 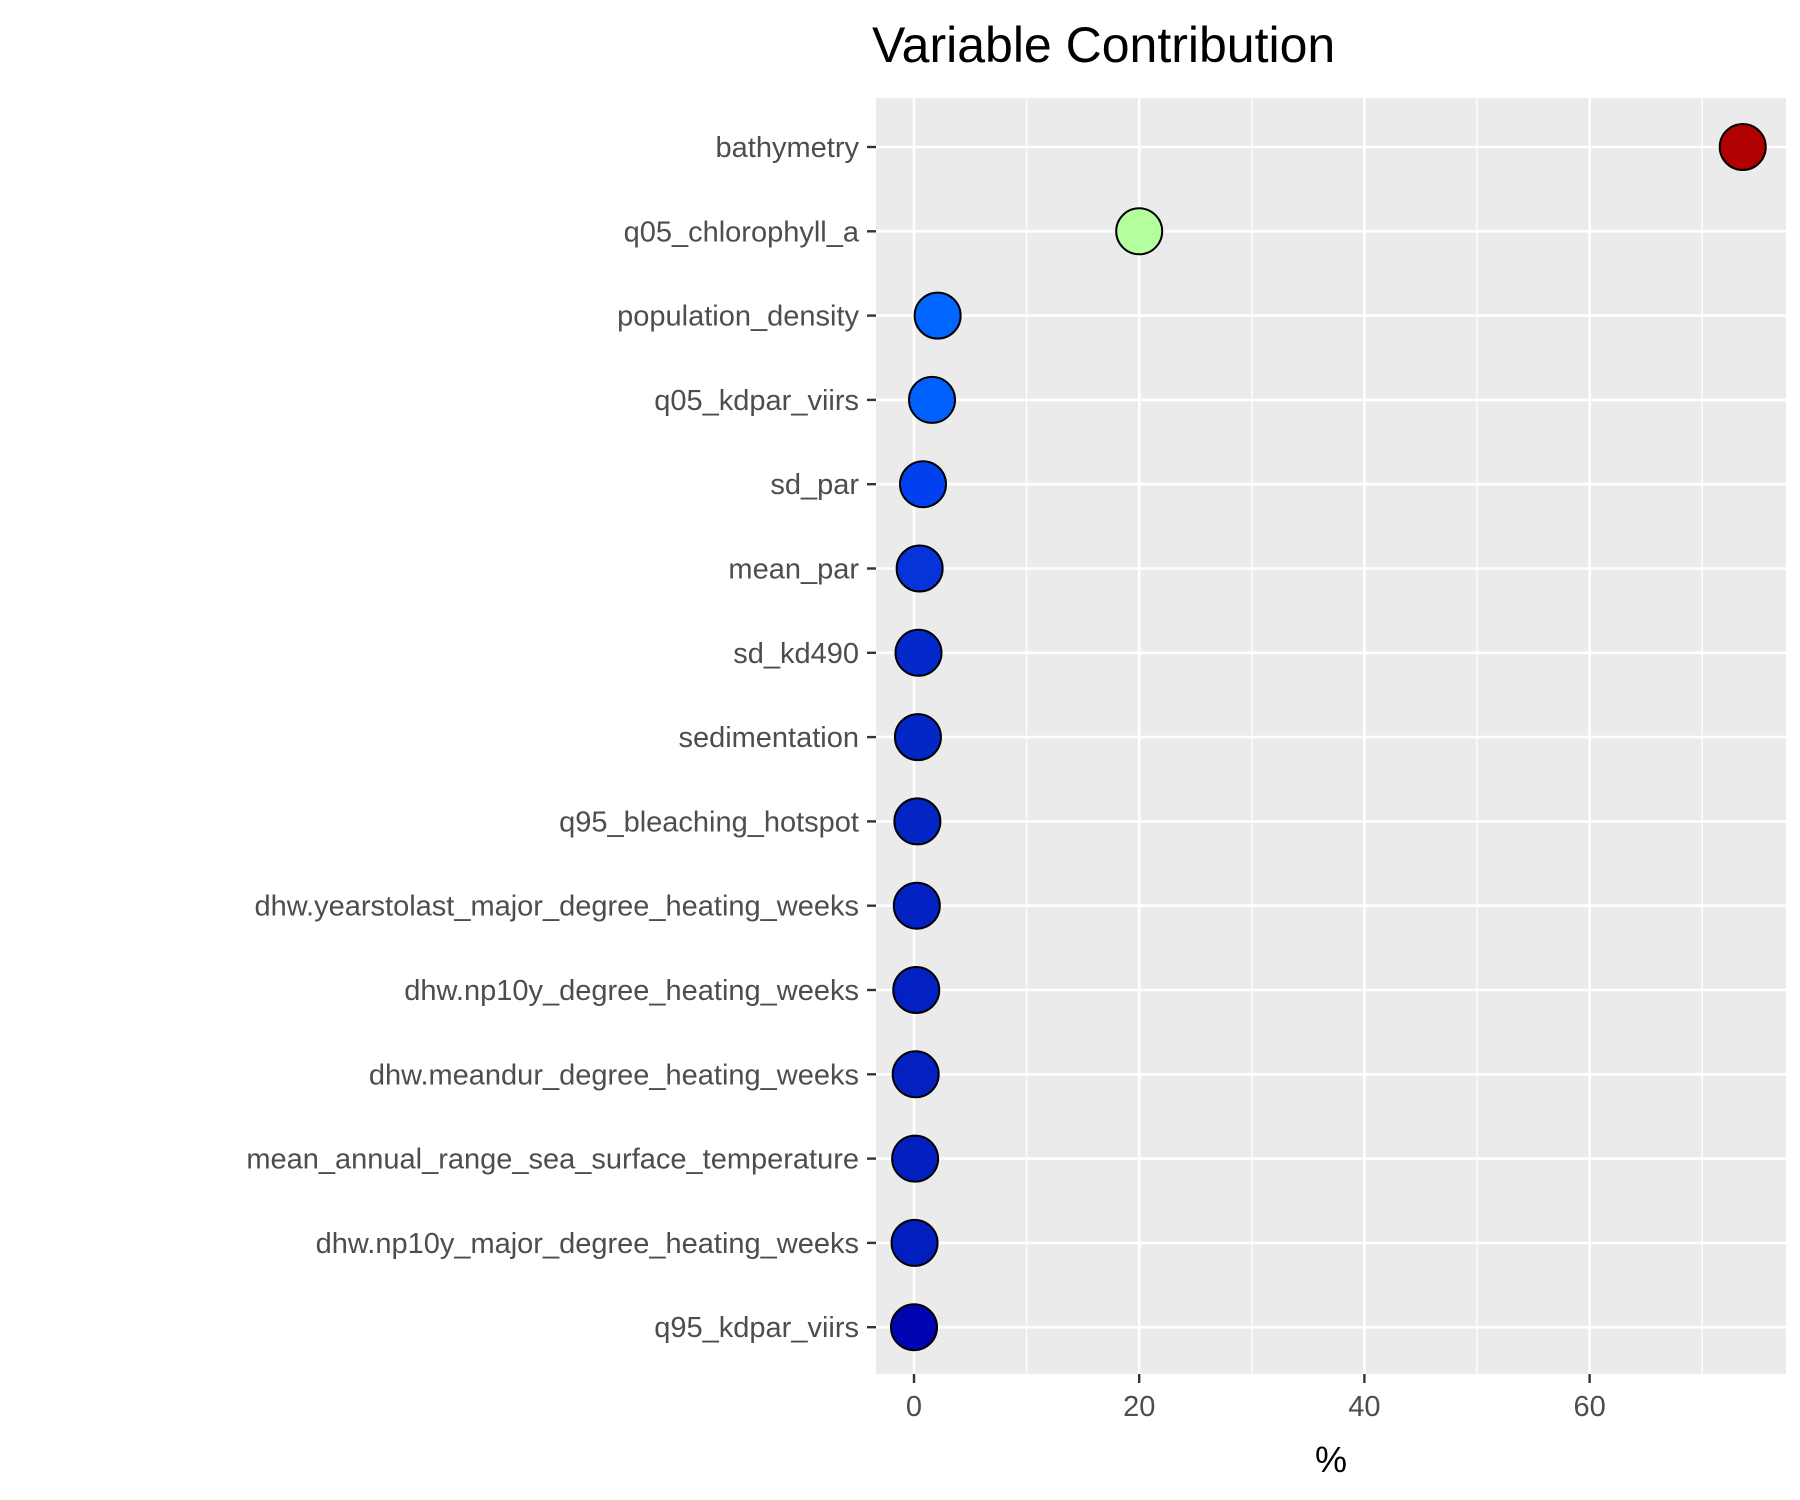 I want to click on y-tick-label: population_density, so click(x=738, y=317).